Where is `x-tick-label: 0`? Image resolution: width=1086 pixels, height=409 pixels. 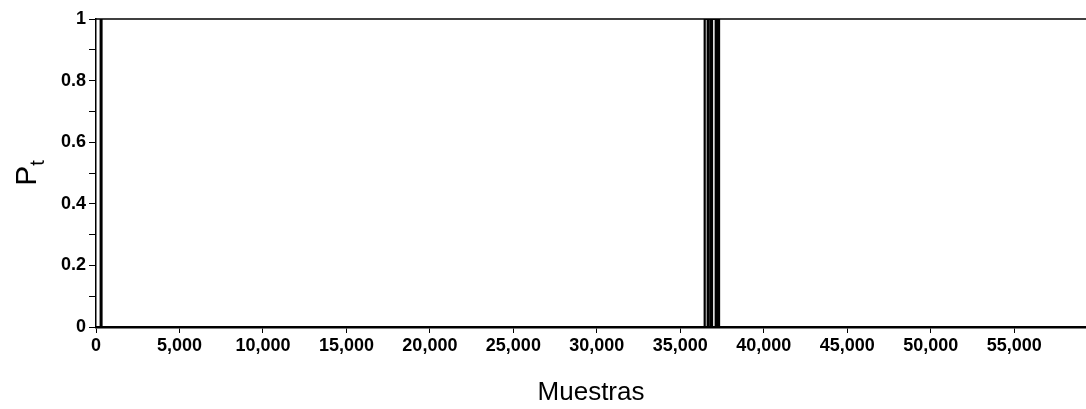 x-tick-label: 0 is located at coordinates (96, 344).